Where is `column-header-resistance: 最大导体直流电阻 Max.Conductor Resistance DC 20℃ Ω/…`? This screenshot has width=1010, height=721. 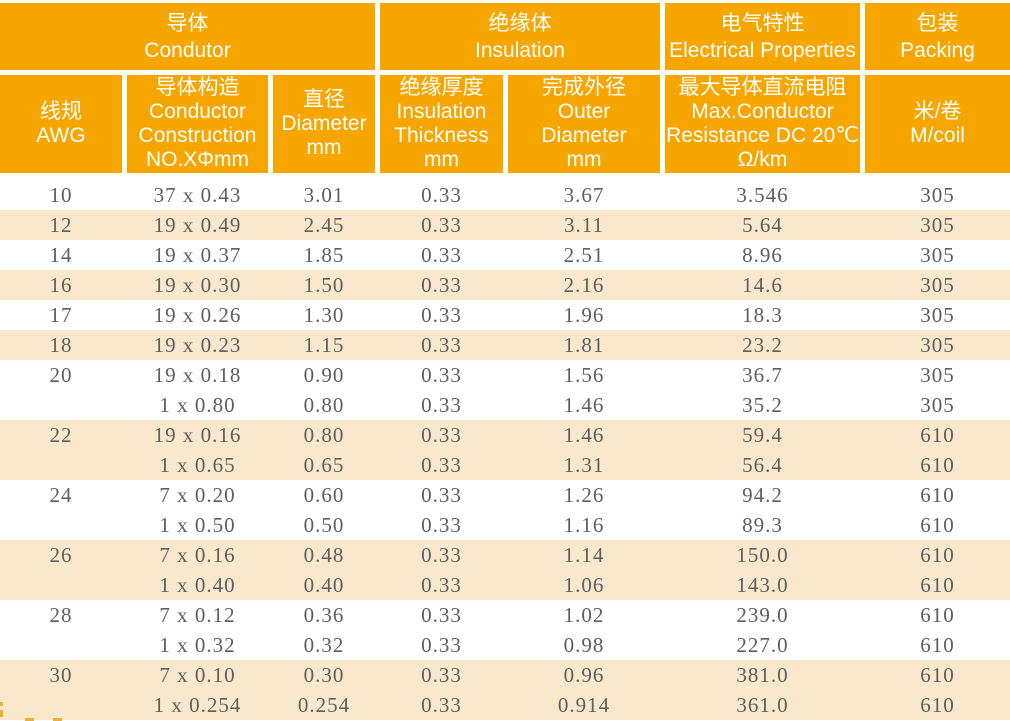 column-header-resistance: 最大导体直流电阻 Max.Conductor Resistance DC 20℃ Ω/… is located at coordinates (762, 124).